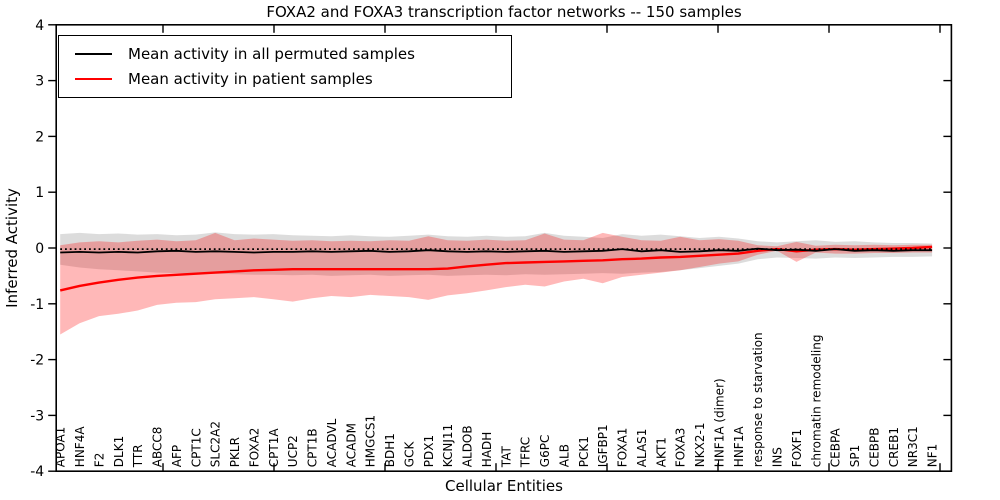 The width and height of the screenshot is (1000, 500). What do you see at coordinates (196, 447) in the screenshot?
I see `x-category-label: CPT1C` at bounding box center [196, 447].